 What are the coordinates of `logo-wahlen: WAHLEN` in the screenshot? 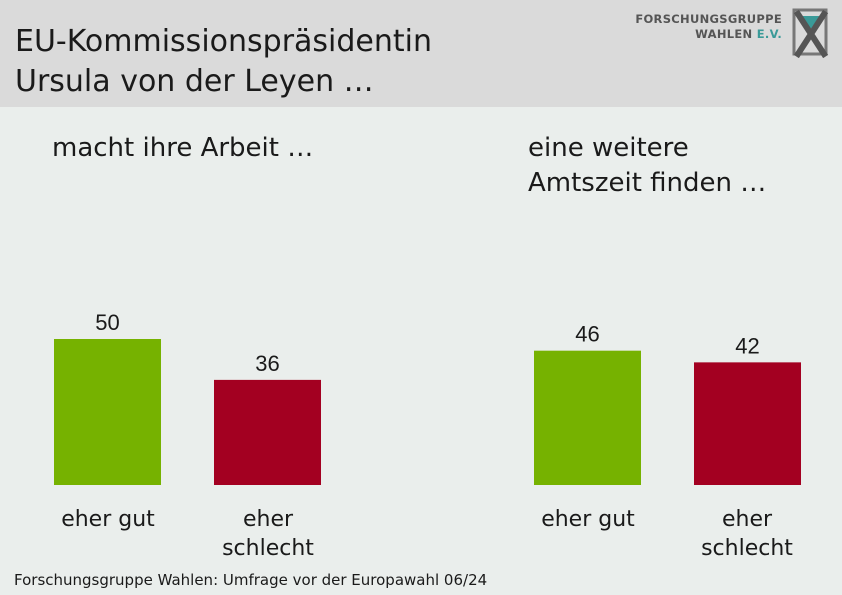 It's located at (724, 34).